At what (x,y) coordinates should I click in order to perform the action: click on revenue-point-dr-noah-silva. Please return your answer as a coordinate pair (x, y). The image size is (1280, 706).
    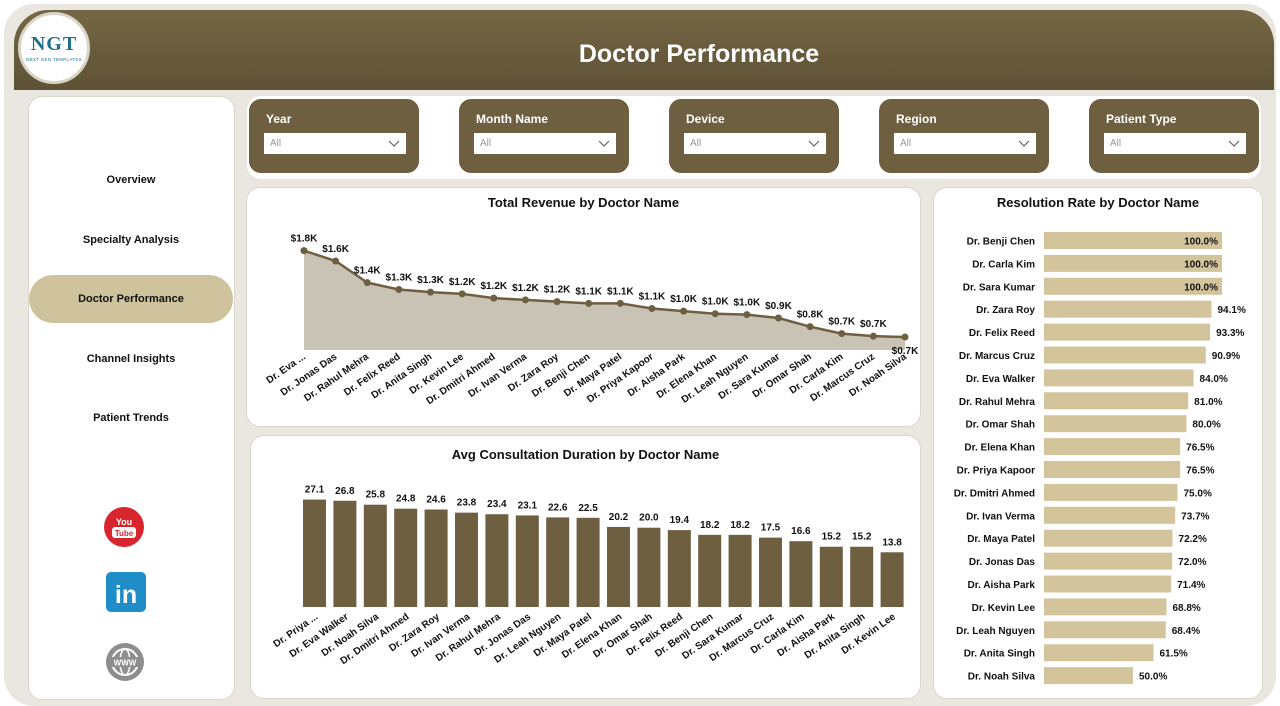
    Looking at the image, I should click on (905, 337).